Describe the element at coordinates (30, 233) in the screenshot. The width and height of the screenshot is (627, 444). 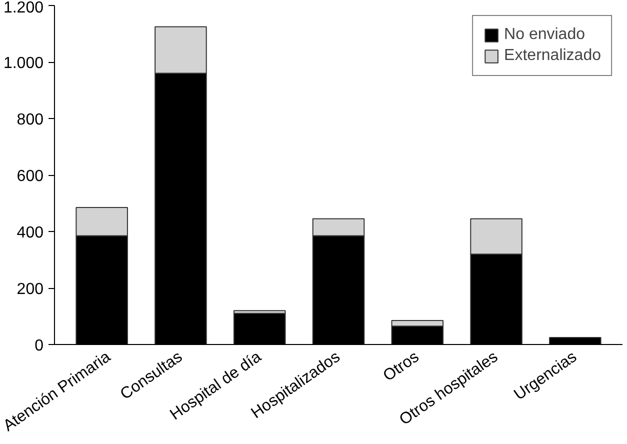
I see `y-tick-label: 400` at that location.